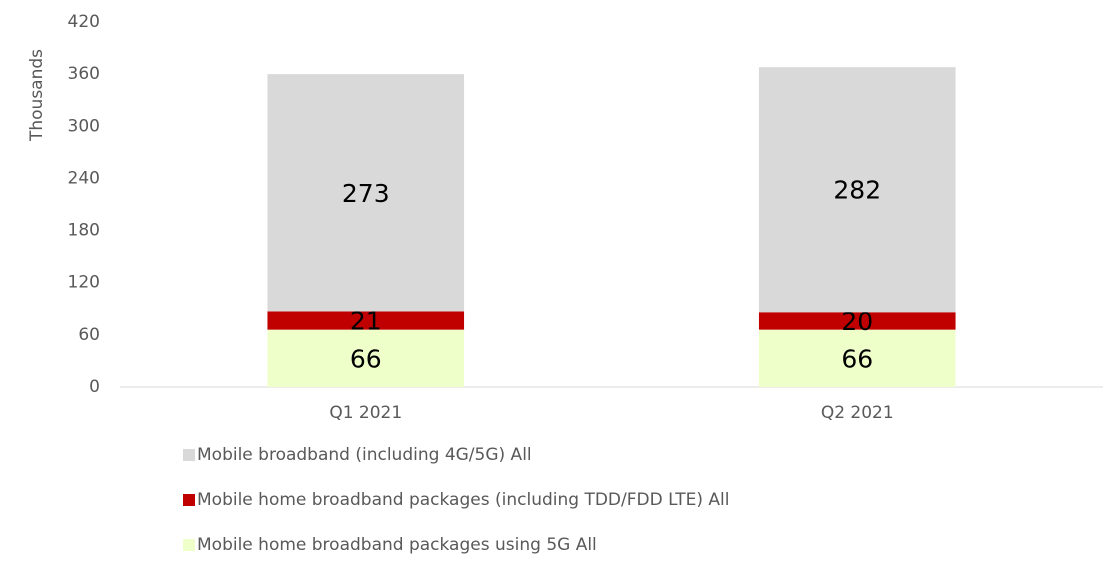 Image resolution: width=1119 pixels, height=566 pixels. What do you see at coordinates (857, 413) in the screenshot?
I see `x-tick-label: Q2 2021` at bounding box center [857, 413].